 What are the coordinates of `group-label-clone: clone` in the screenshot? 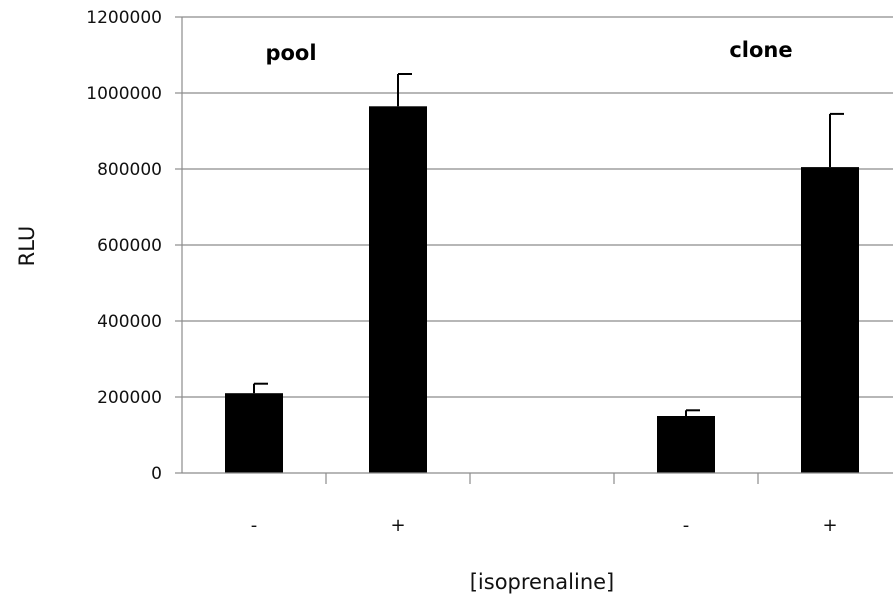 It's located at (760, 50).